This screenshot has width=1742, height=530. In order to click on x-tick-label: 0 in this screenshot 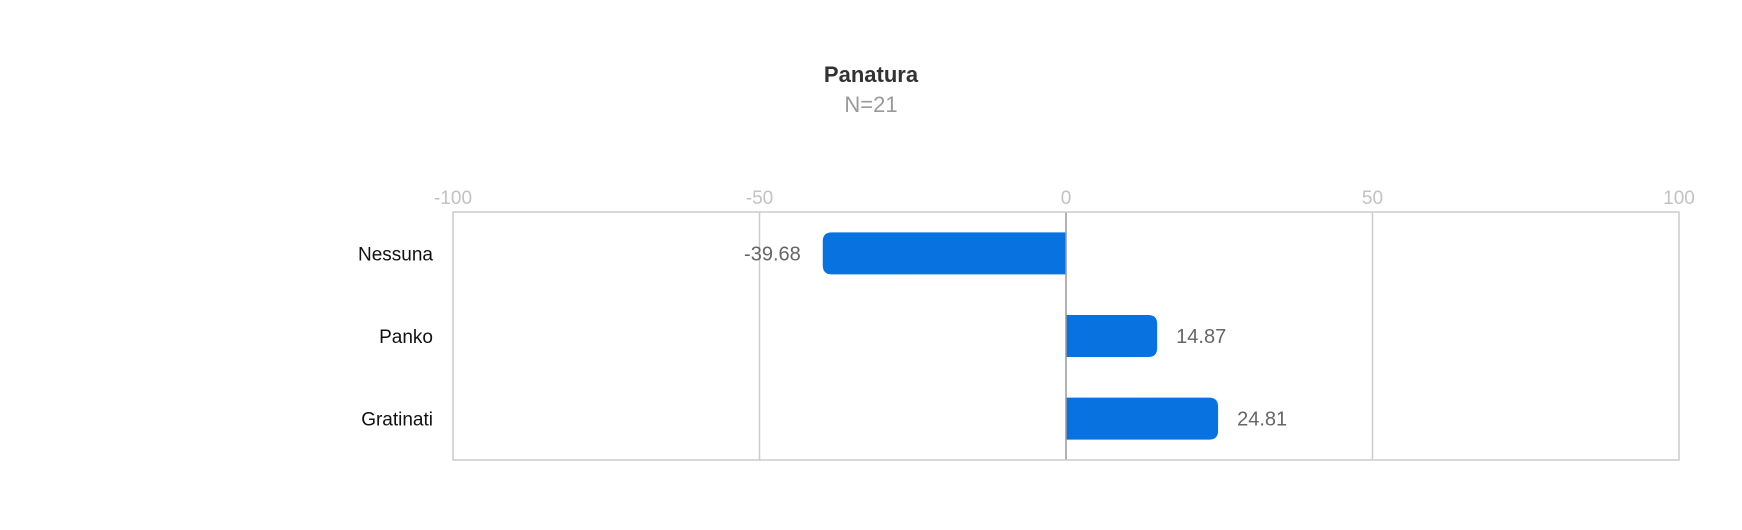, I will do `click(1066, 198)`.